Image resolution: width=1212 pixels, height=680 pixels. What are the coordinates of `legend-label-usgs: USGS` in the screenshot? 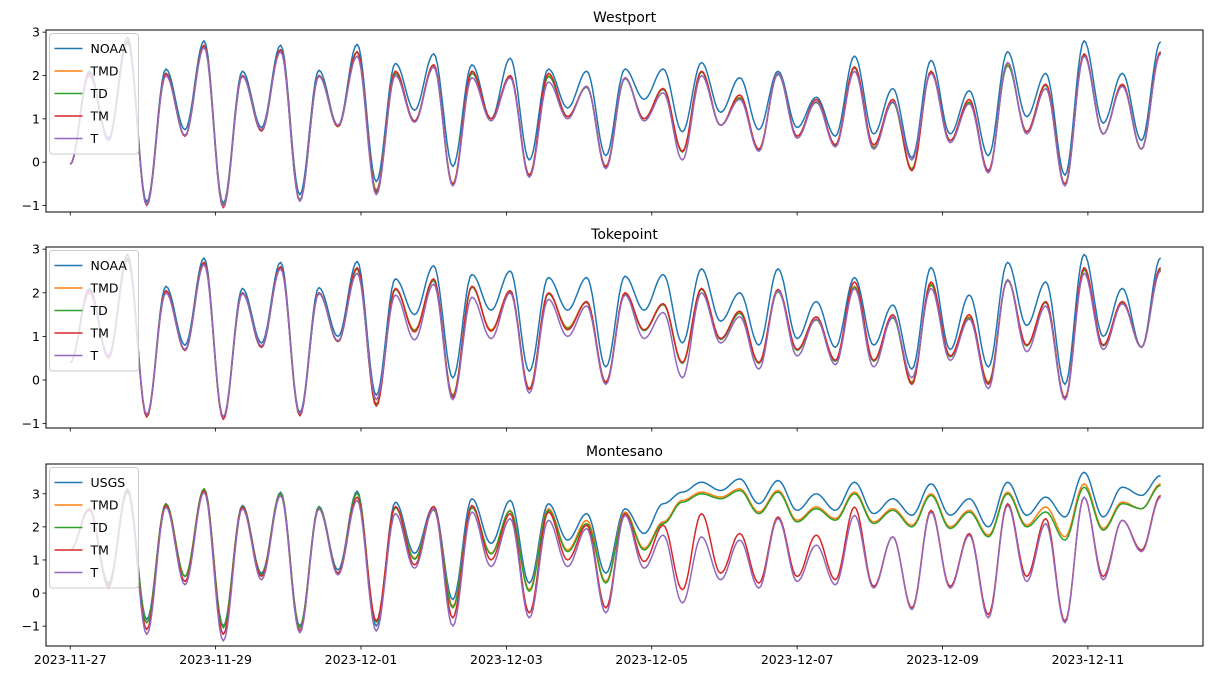 It's located at (108, 482).